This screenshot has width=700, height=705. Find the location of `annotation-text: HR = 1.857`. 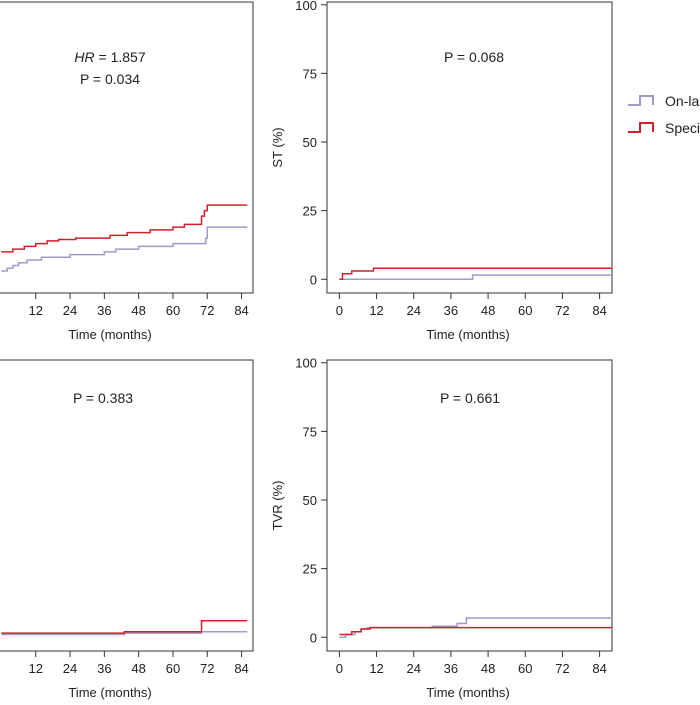

annotation-text: HR = 1.857 is located at coordinates (109, 57).